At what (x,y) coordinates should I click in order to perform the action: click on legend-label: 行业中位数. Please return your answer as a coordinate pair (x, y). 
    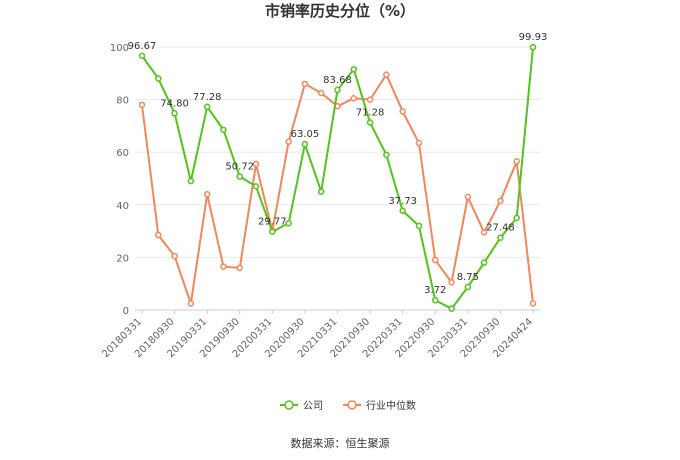
    Looking at the image, I should click on (391, 405).